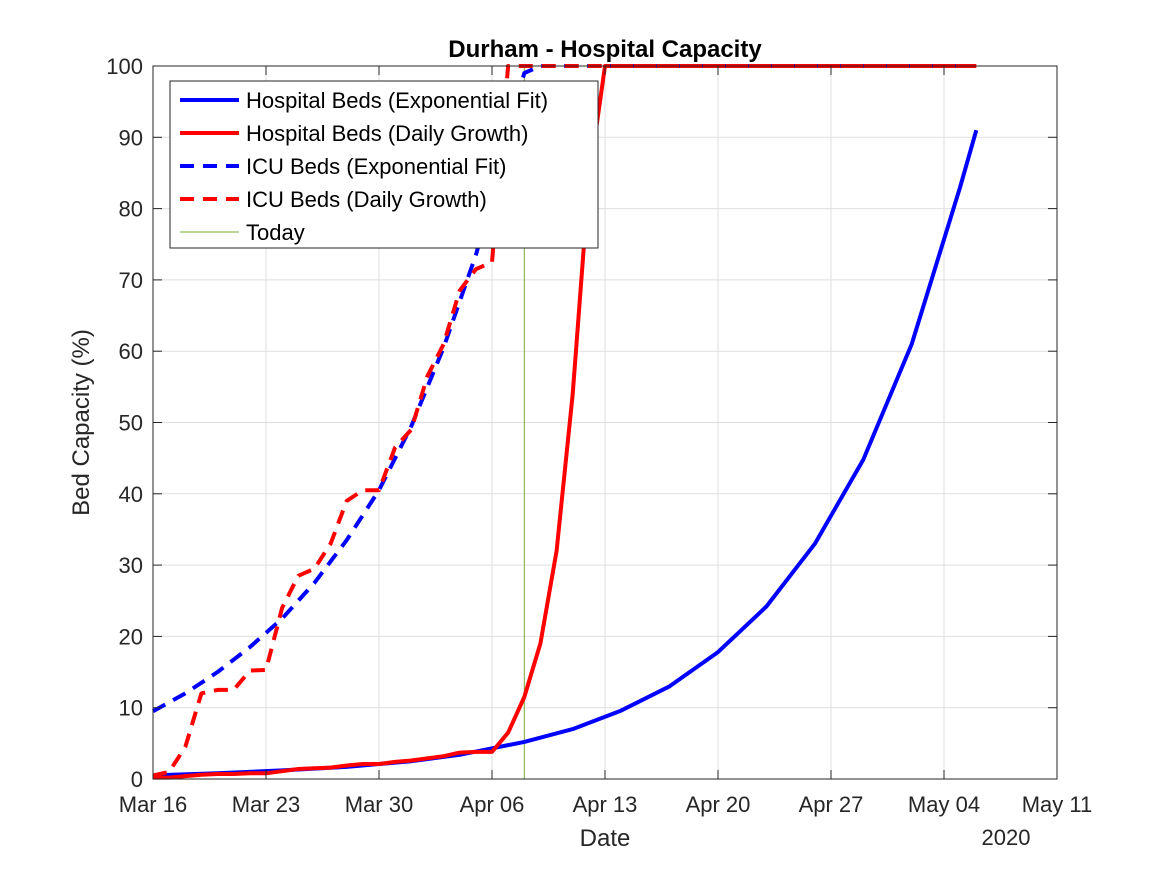 This screenshot has width=1167, height=875. What do you see at coordinates (376, 166) in the screenshot?
I see `legend-label: ICU Beds (Exponential Fit)` at bounding box center [376, 166].